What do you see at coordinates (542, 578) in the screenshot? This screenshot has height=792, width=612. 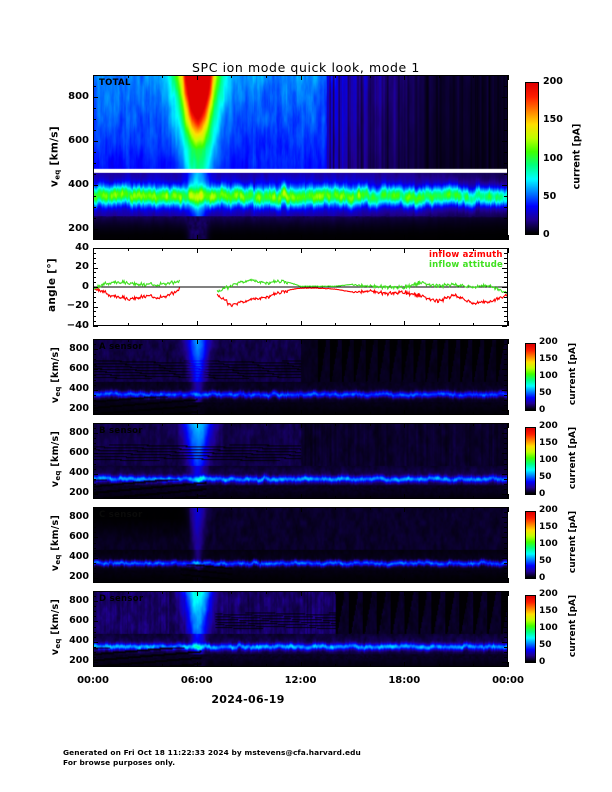 I see `colorbar-tick-label: 0` at bounding box center [542, 578].